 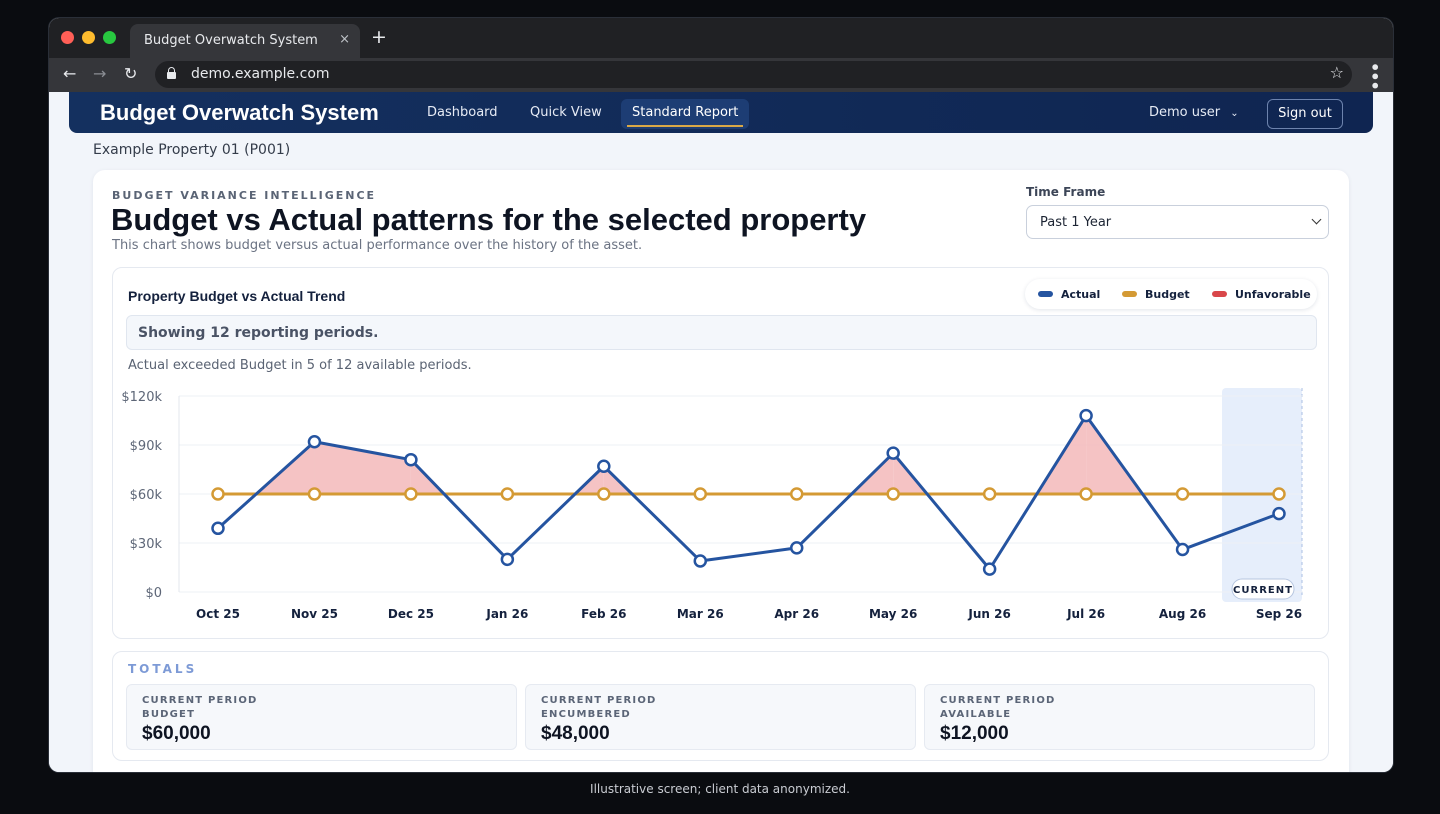 I want to click on user-menu: Demo user ⌄, so click(x=1194, y=112).